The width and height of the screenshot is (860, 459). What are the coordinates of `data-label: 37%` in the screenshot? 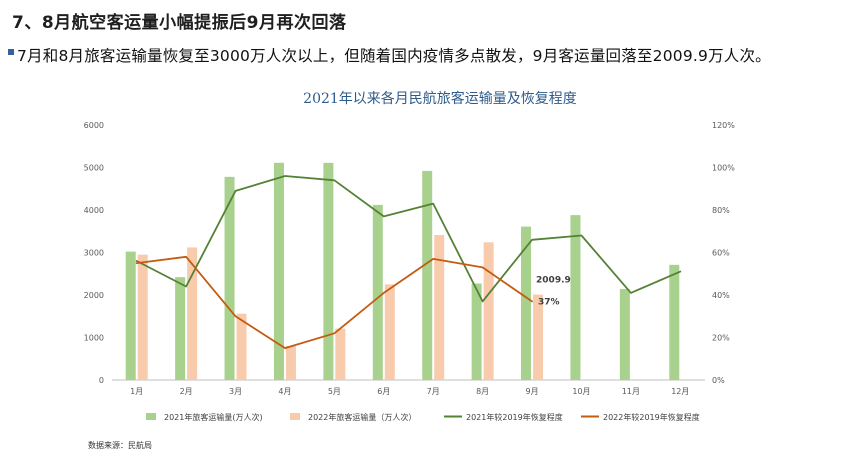 It's located at (549, 302).